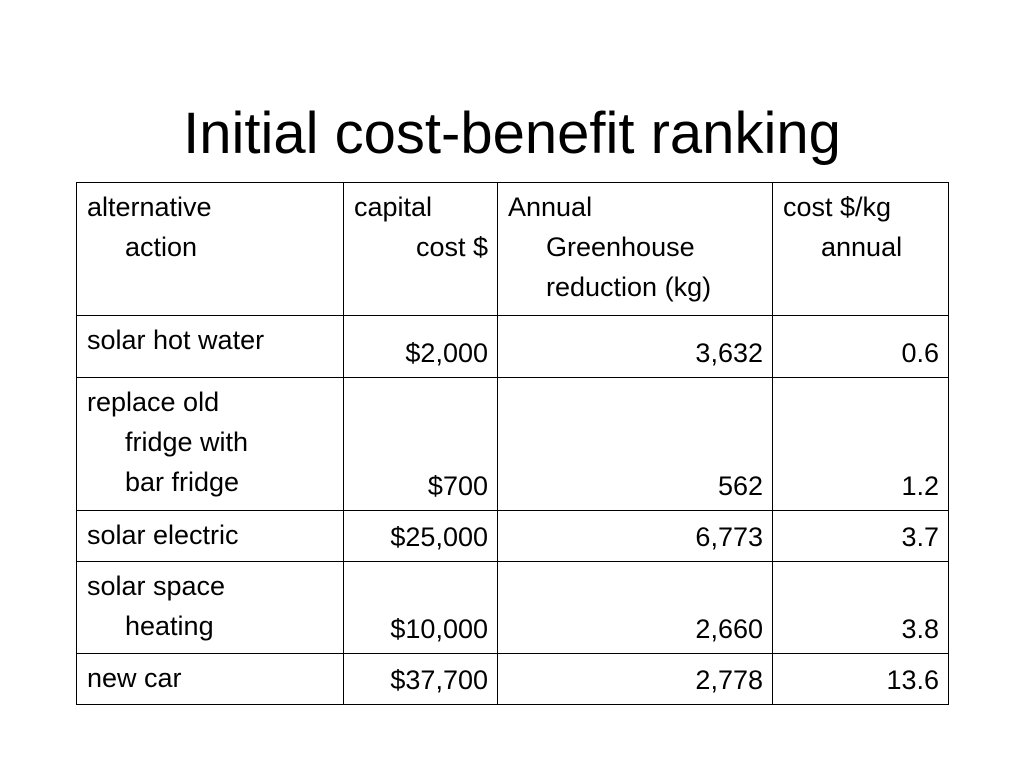 This screenshot has width=1024, height=768. I want to click on header-line: action, so click(161, 247).